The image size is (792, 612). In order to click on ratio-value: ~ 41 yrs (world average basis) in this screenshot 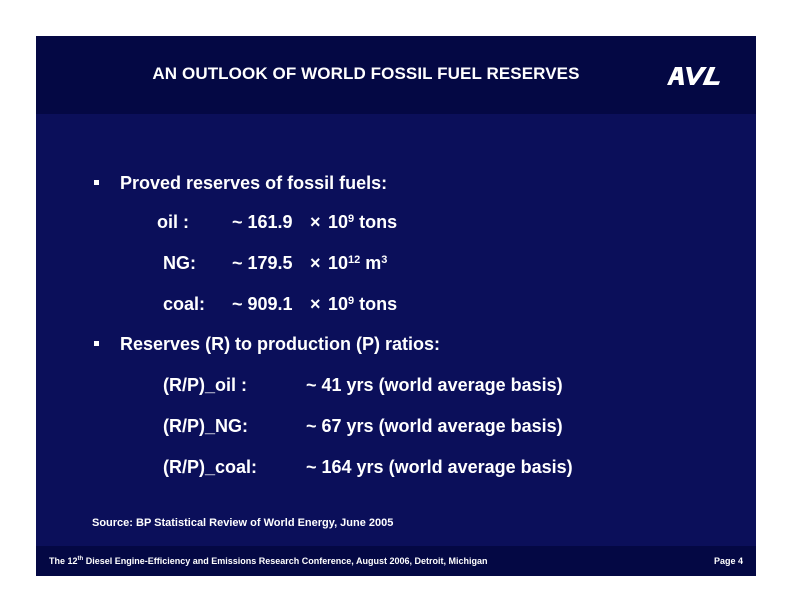, I will do `click(434, 385)`.